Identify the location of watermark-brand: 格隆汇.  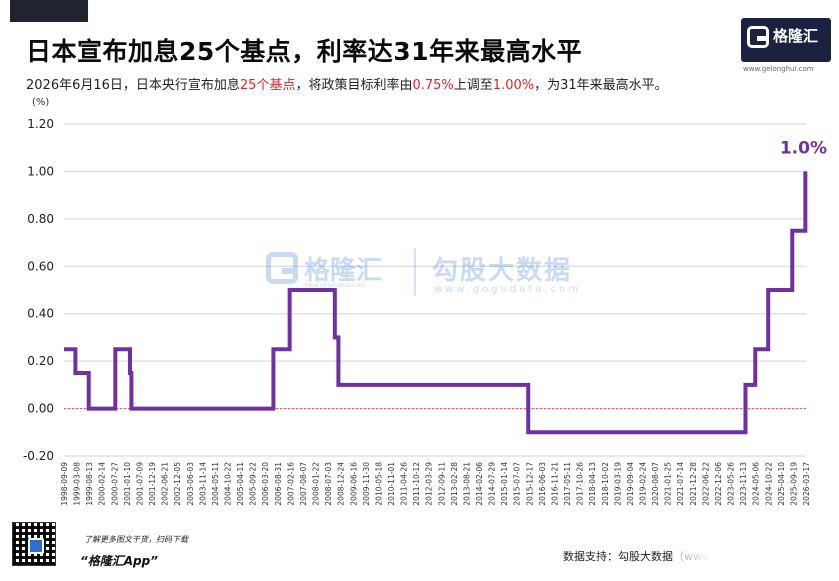
(343, 271).